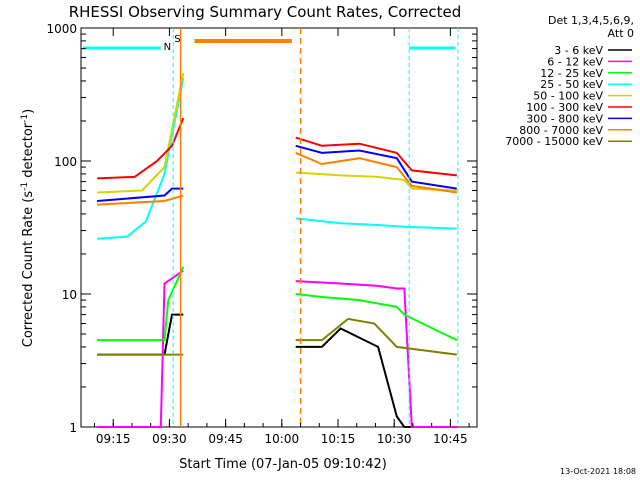  I want to click on y-axis-label-sup2: -1, so click(25, 118).